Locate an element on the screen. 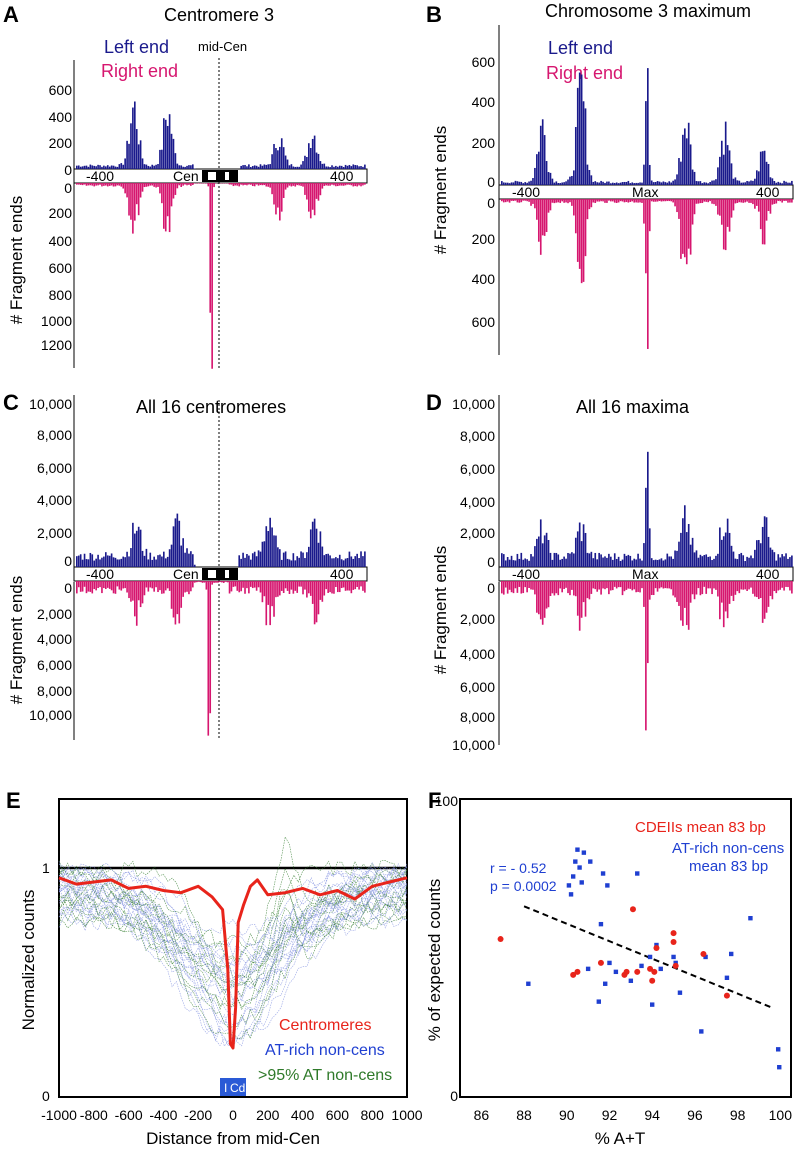 This screenshot has width=799, height=1154. panel-a-ytick: 1200 is located at coordinates (56, 345).